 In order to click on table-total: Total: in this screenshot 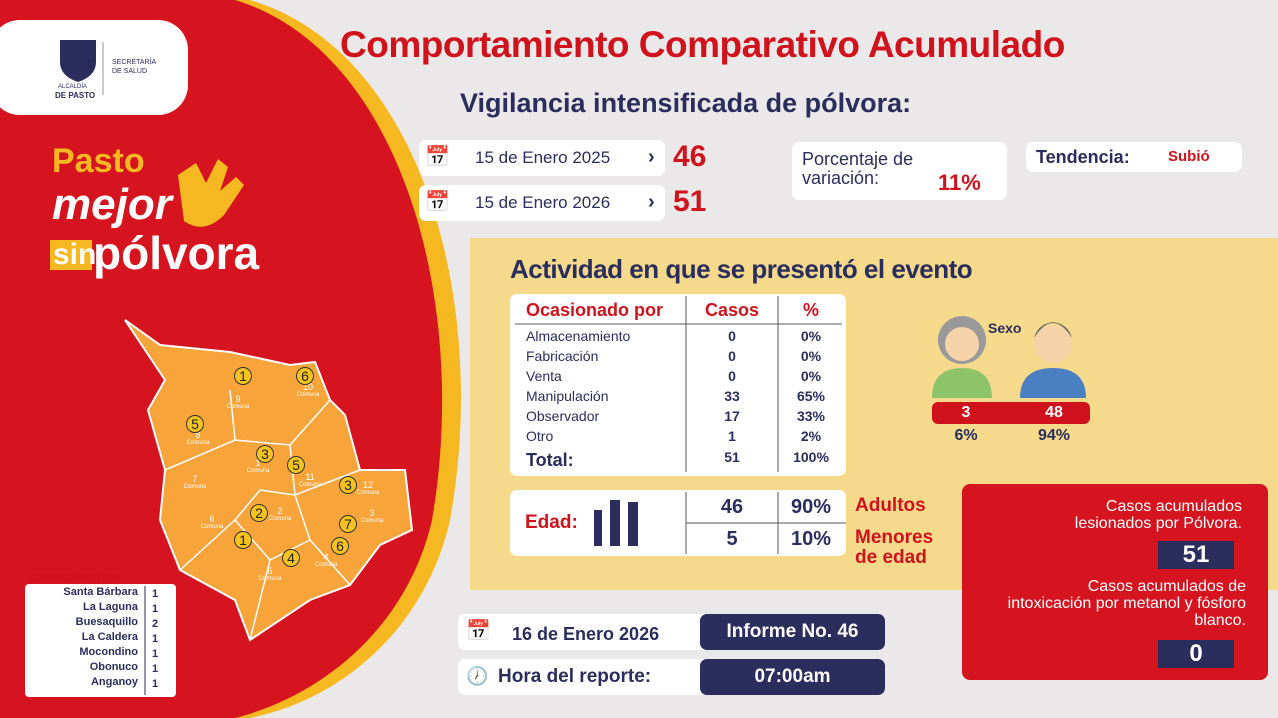, I will do `click(550, 460)`.